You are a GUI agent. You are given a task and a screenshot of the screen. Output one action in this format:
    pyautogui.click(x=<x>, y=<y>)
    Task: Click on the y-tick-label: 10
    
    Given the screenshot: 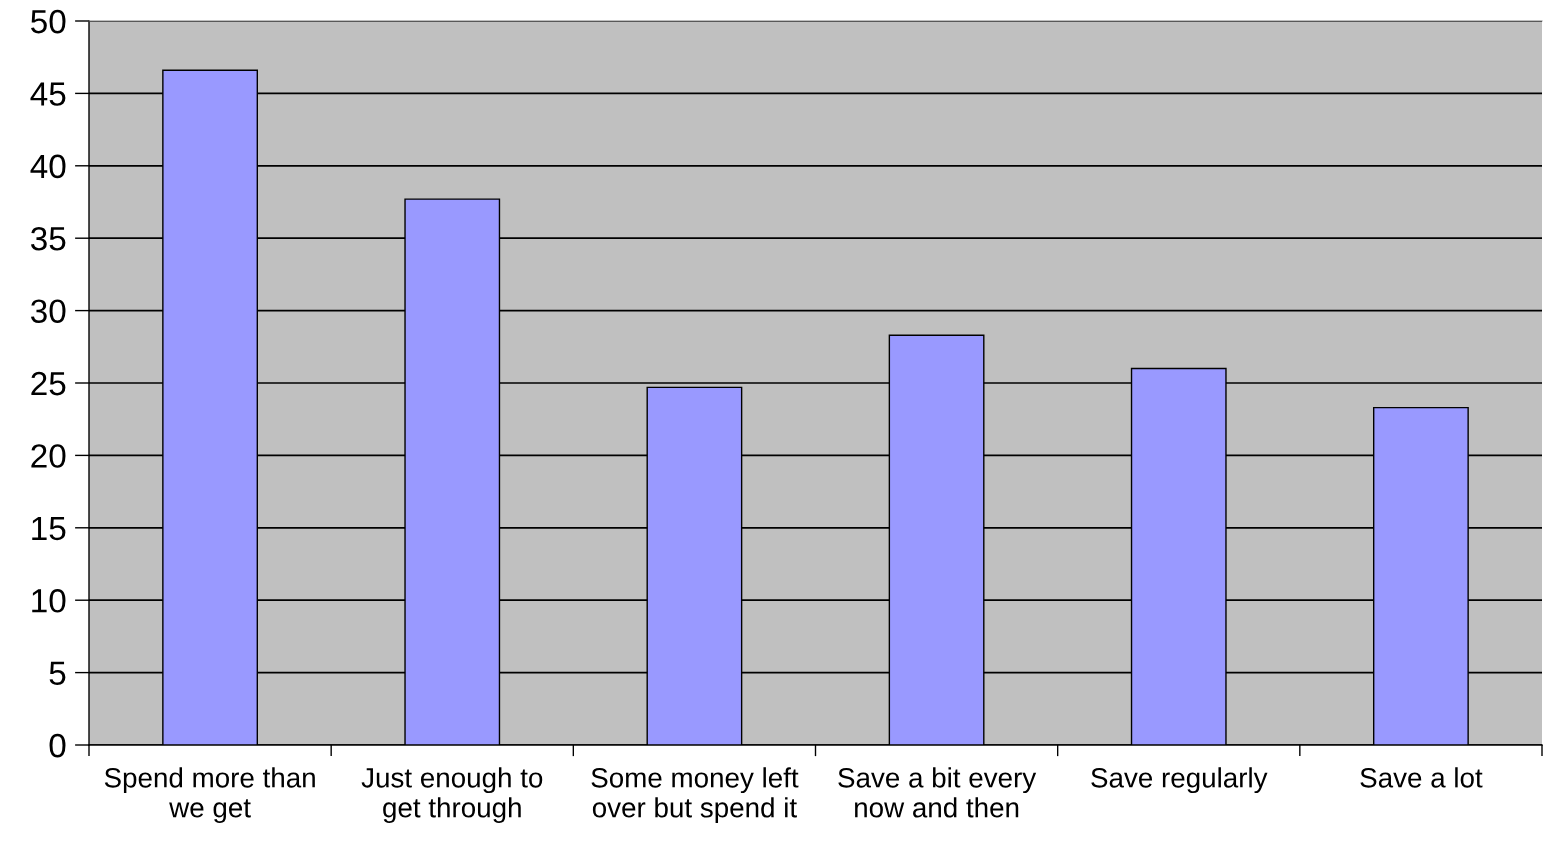 What is the action you would take?
    pyautogui.click(x=49, y=601)
    